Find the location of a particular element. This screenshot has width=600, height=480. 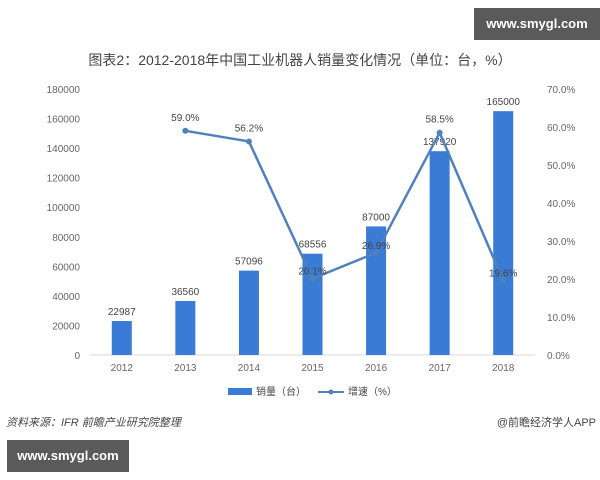

y-left-tick: 0 is located at coordinates (77, 356).